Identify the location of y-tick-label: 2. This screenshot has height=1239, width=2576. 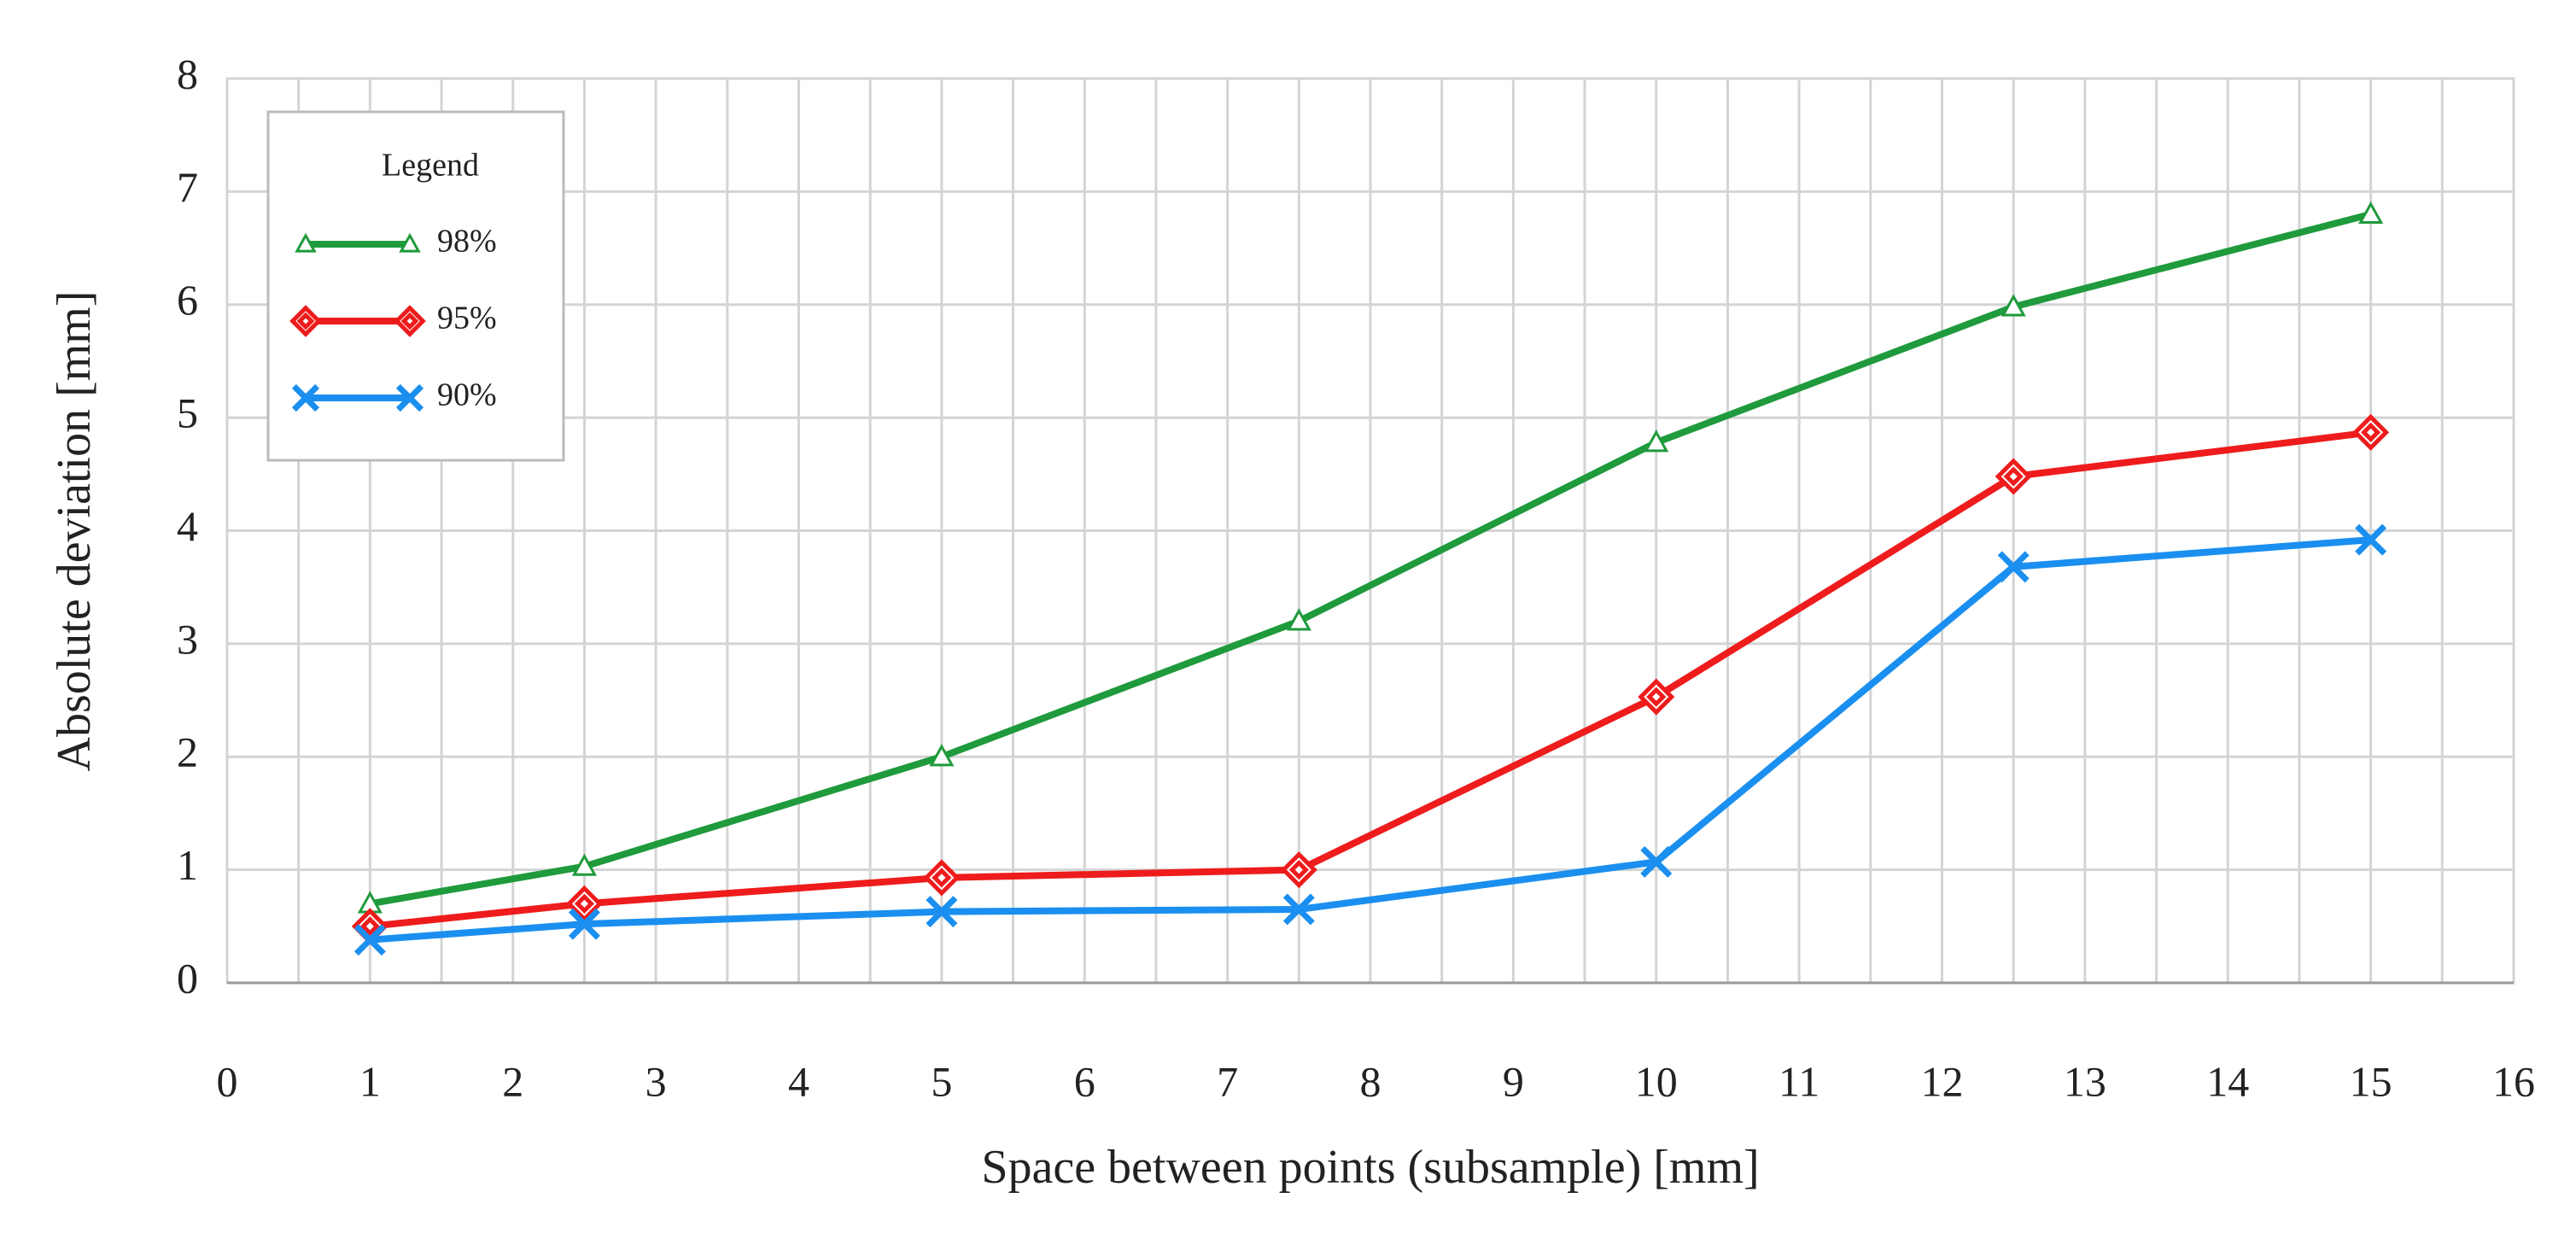
(187, 752).